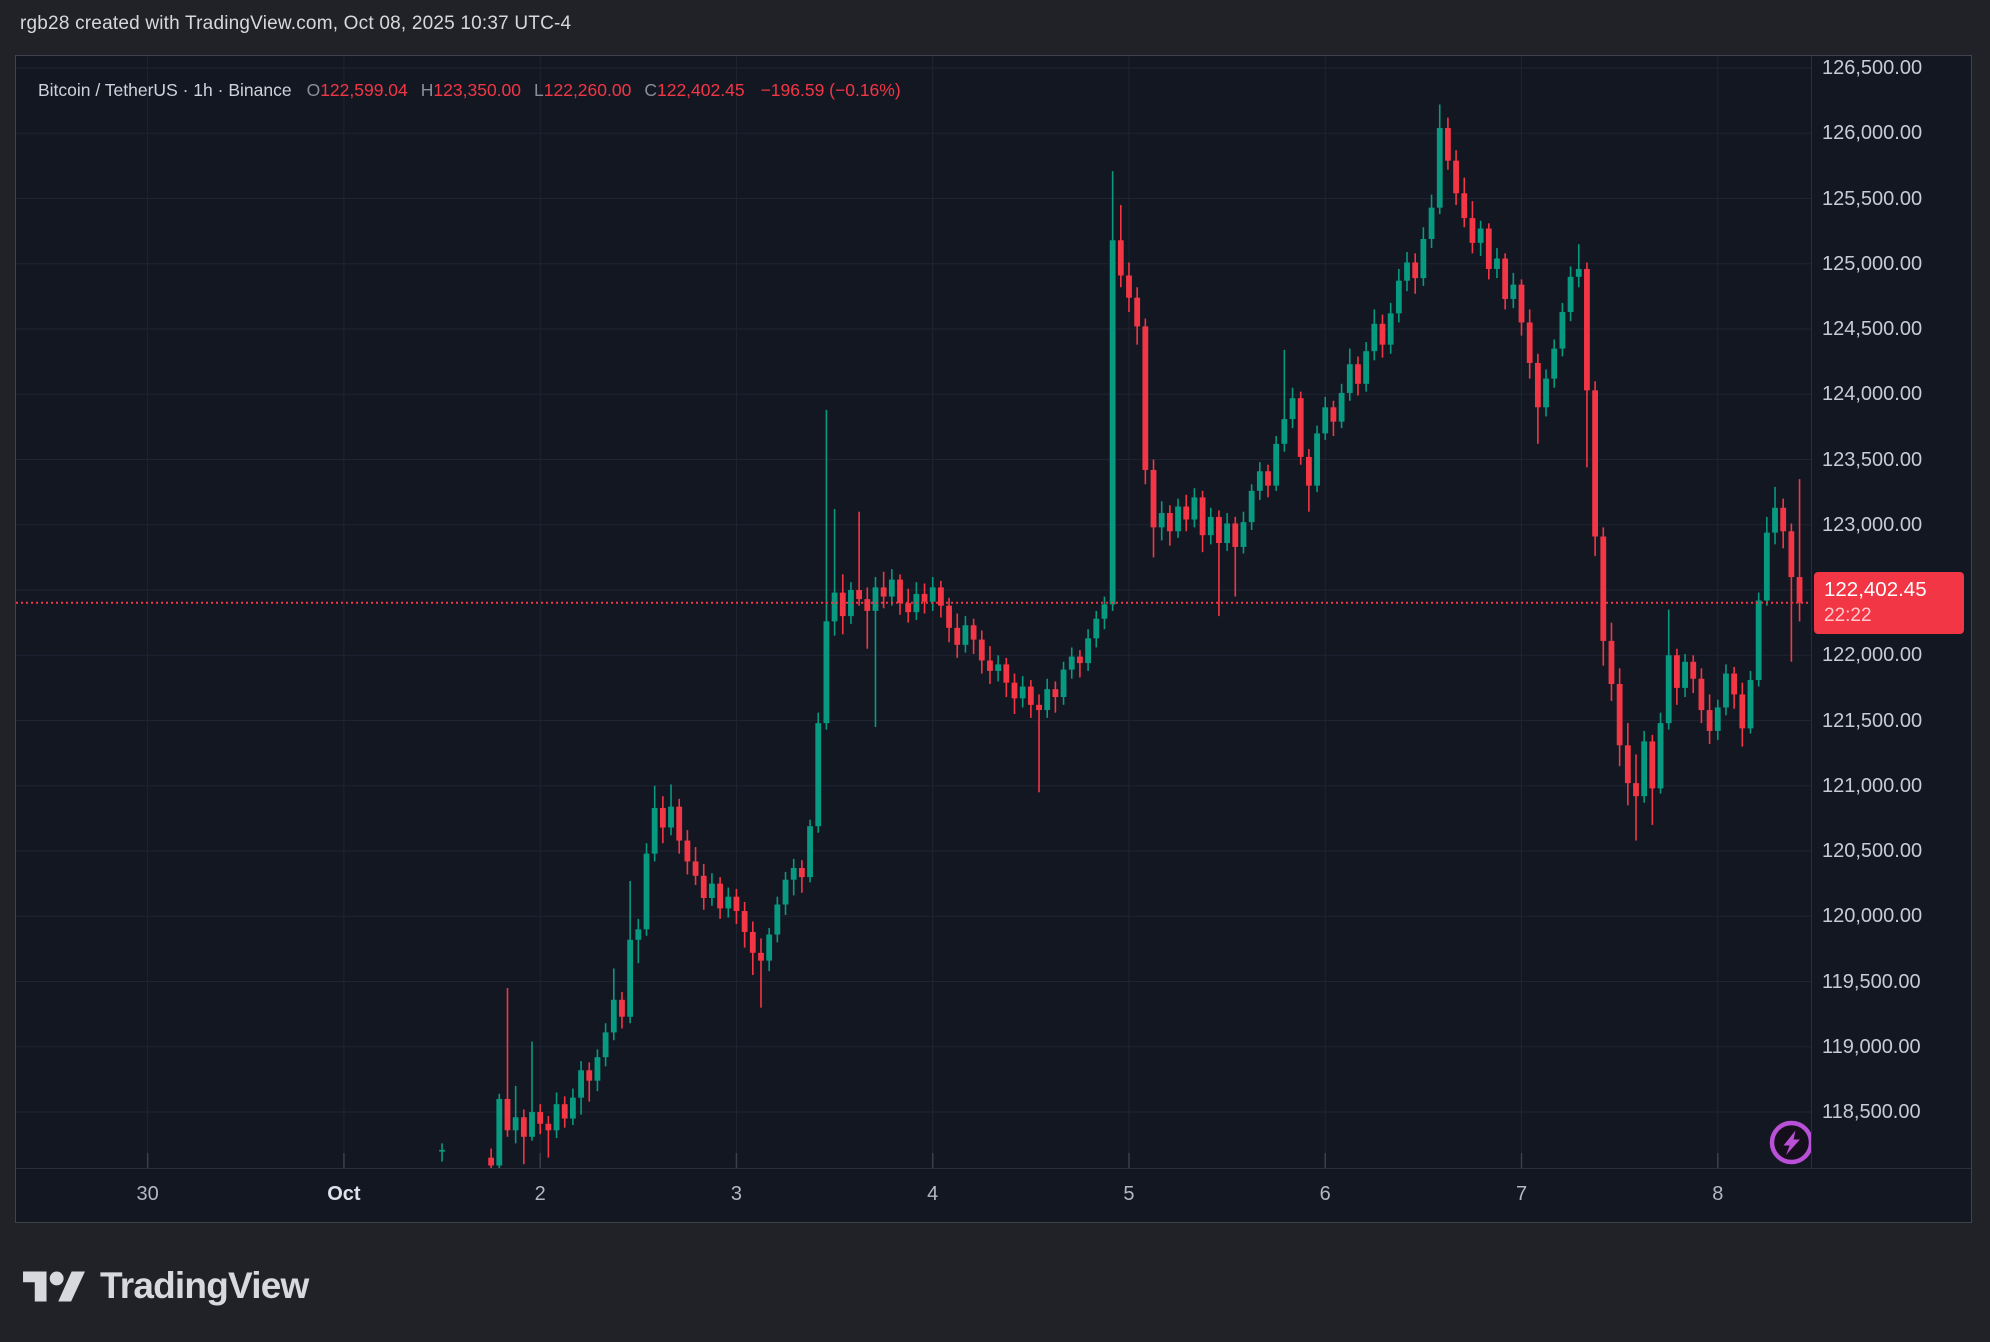 The width and height of the screenshot is (1990, 1342). What do you see at coordinates (993, 1195) in the screenshot?
I see `time-axis: 30 Oct 2 3 4 5 6 7 8` at bounding box center [993, 1195].